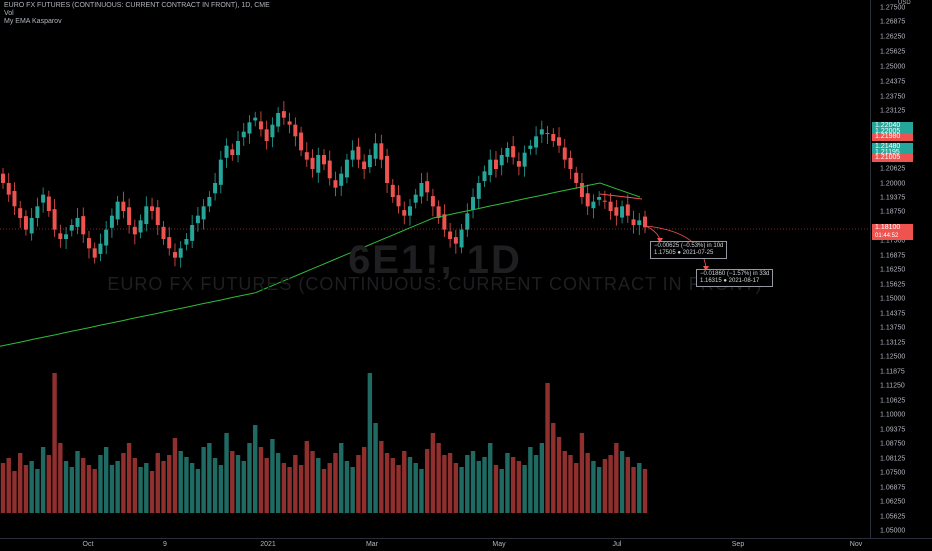  What do you see at coordinates (892, 126) in the screenshot?
I see `price-tag: 1.22040` at bounding box center [892, 126].